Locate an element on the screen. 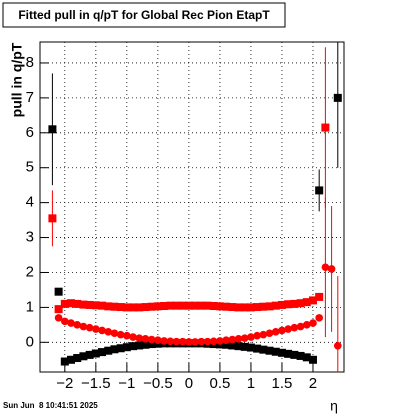  y-tick-label: 4 is located at coordinates (30, 202).